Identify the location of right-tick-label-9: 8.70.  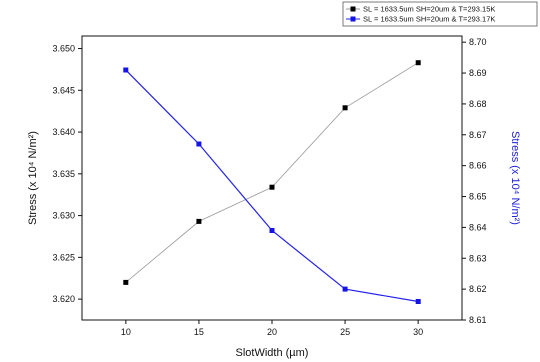
(478, 42).